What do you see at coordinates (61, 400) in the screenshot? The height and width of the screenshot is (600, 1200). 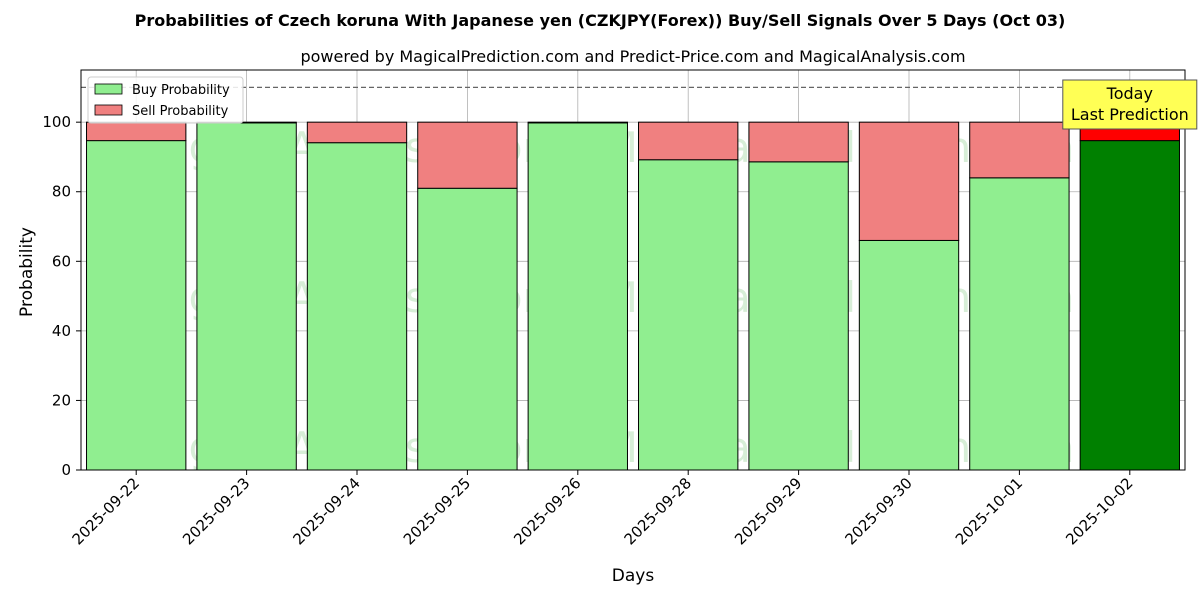 I see `y-tick-label: 20` at bounding box center [61, 400].